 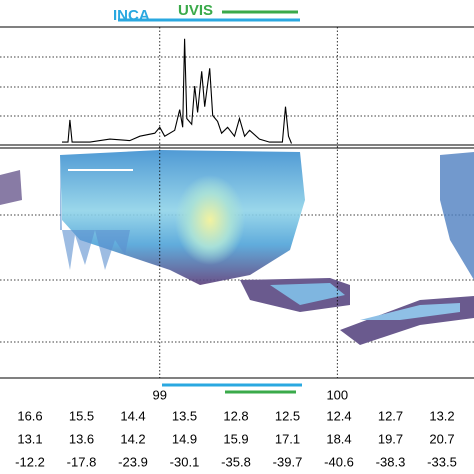 What do you see at coordinates (390, 415) in the screenshot?
I see `ephemeris-value: 12.7` at bounding box center [390, 415].